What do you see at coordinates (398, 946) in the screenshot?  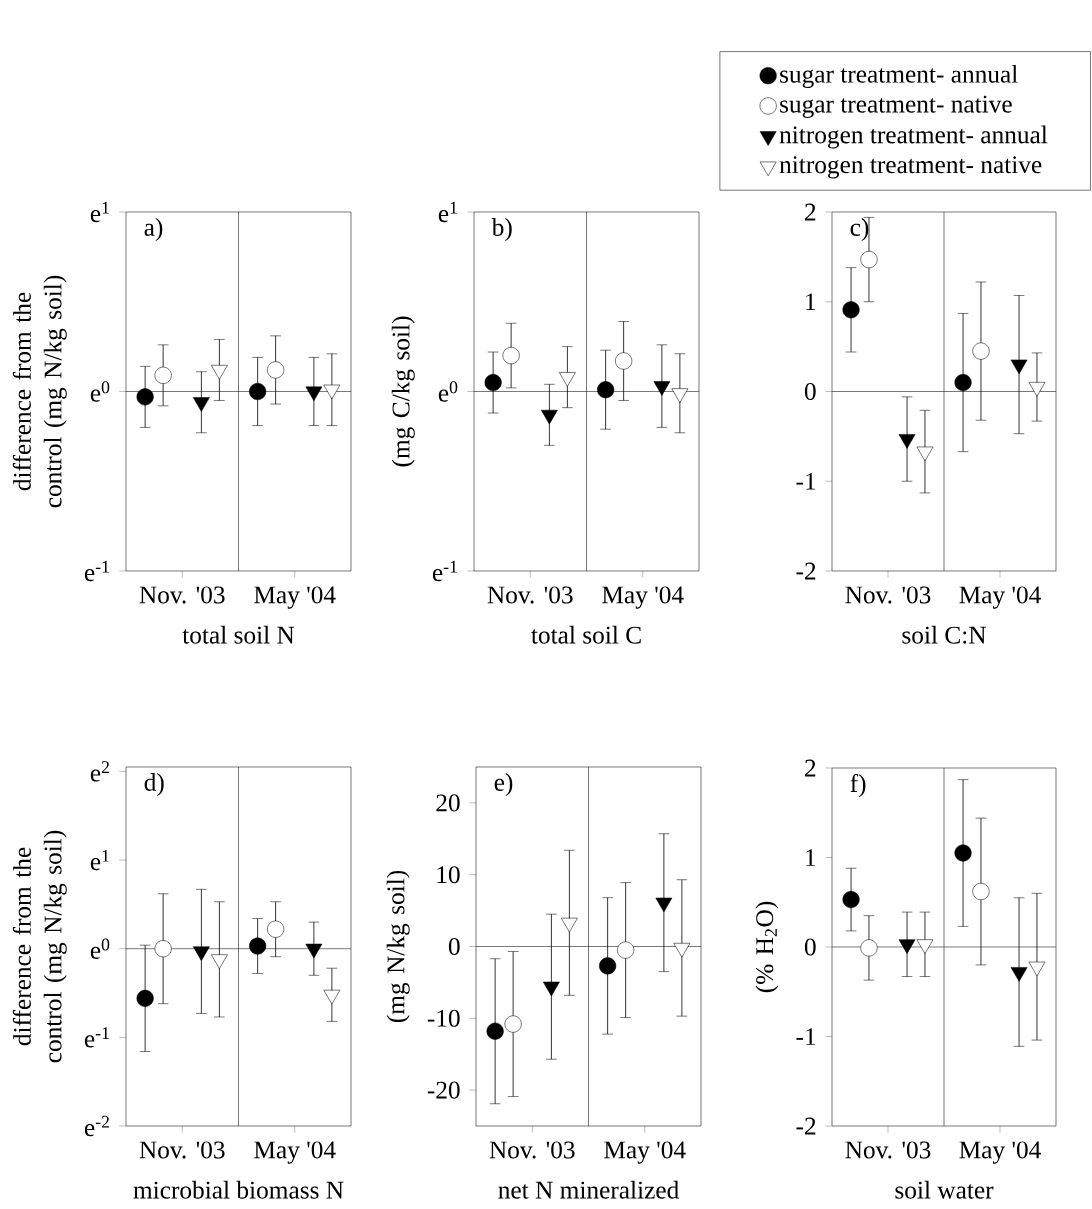 I see `y-axis-title: (mg N/kg soil)` at bounding box center [398, 946].